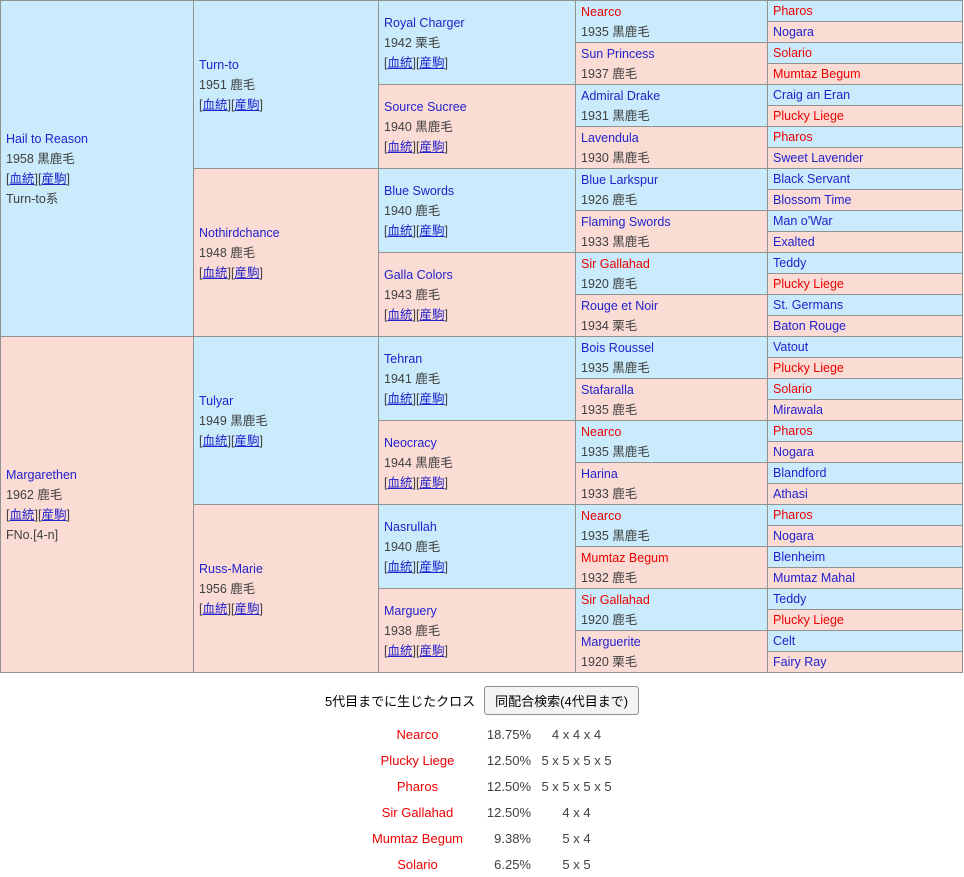 This screenshot has width=964, height=877. Describe the element at coordinates (417, 864) in the screenshot. I see `cross-horse-name: Solario` at that location.